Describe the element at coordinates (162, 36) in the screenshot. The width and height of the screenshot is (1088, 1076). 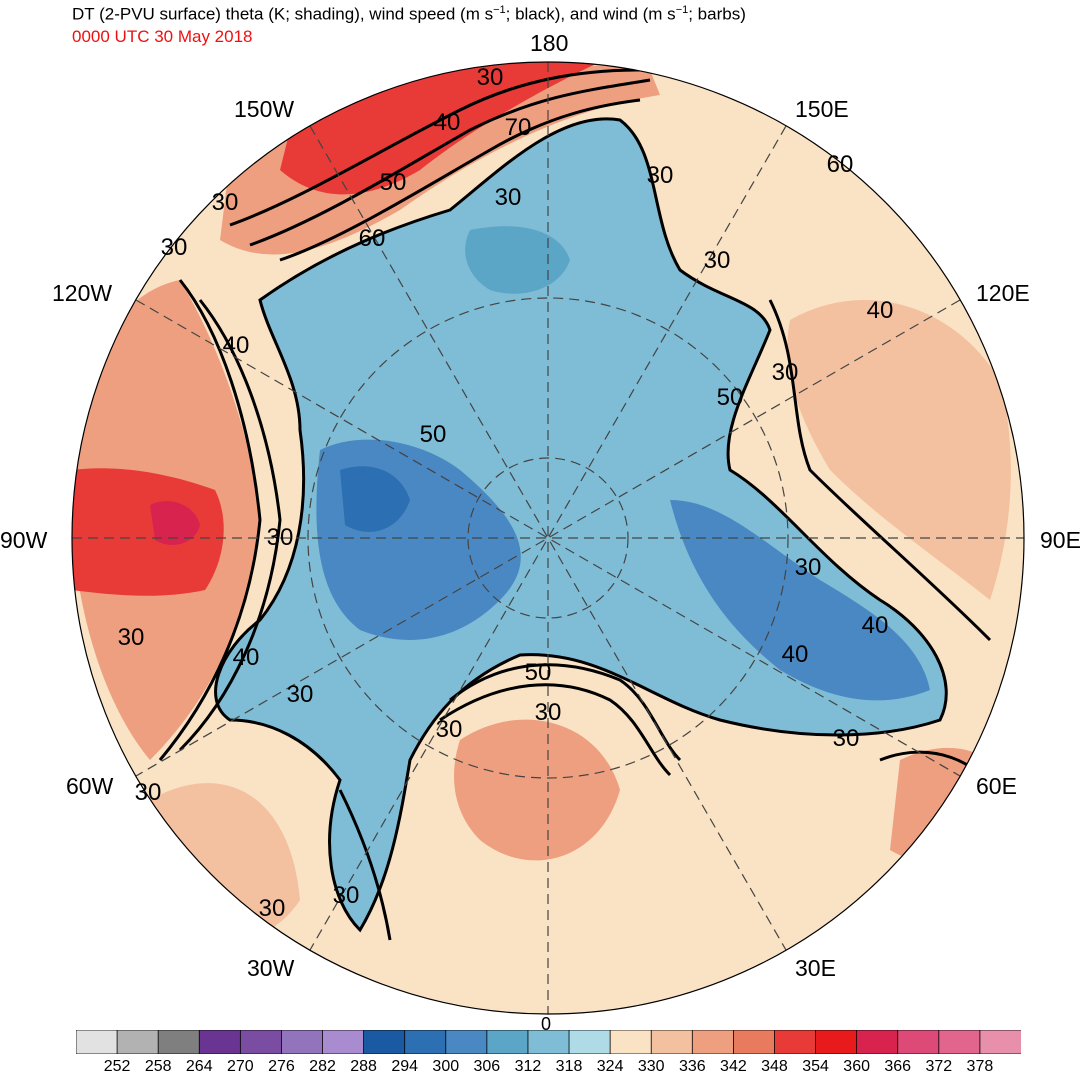
I see `valid-time: 0000 UTC 30 May 2018` at that location.